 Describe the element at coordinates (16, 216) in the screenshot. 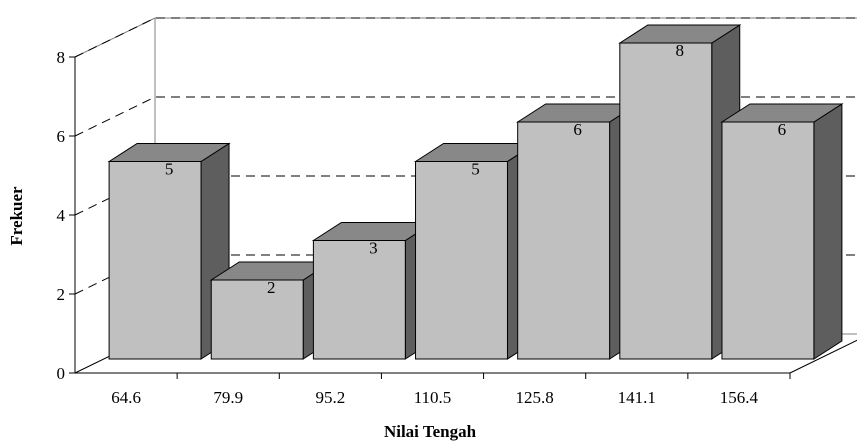

I see `y-axis-title: Frekuer` at that location.